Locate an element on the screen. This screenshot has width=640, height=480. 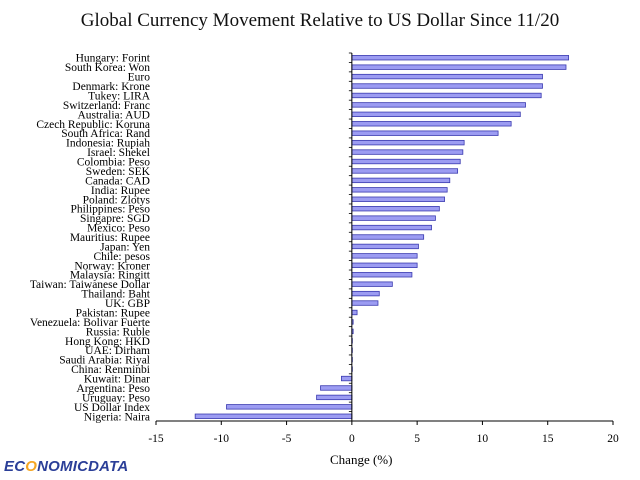
category-label: South Africa: Rand is located at coordinates (105, 134).